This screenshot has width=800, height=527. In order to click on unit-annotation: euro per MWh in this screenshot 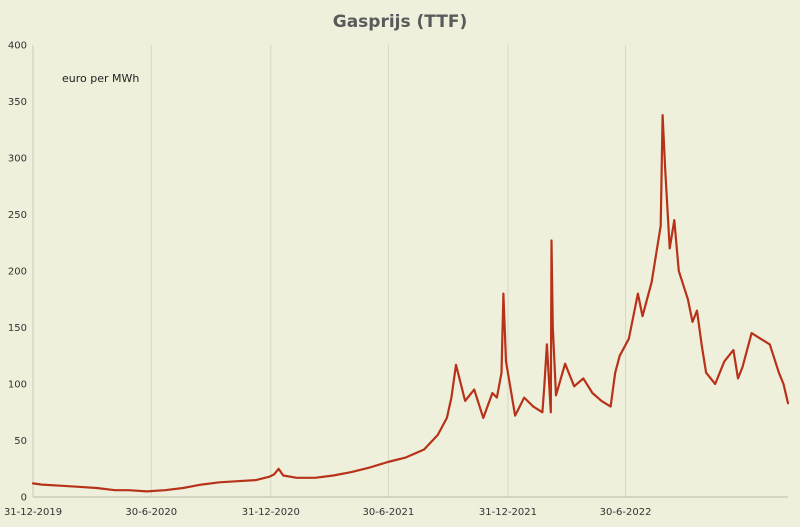, I will do `click(100, 78)`.